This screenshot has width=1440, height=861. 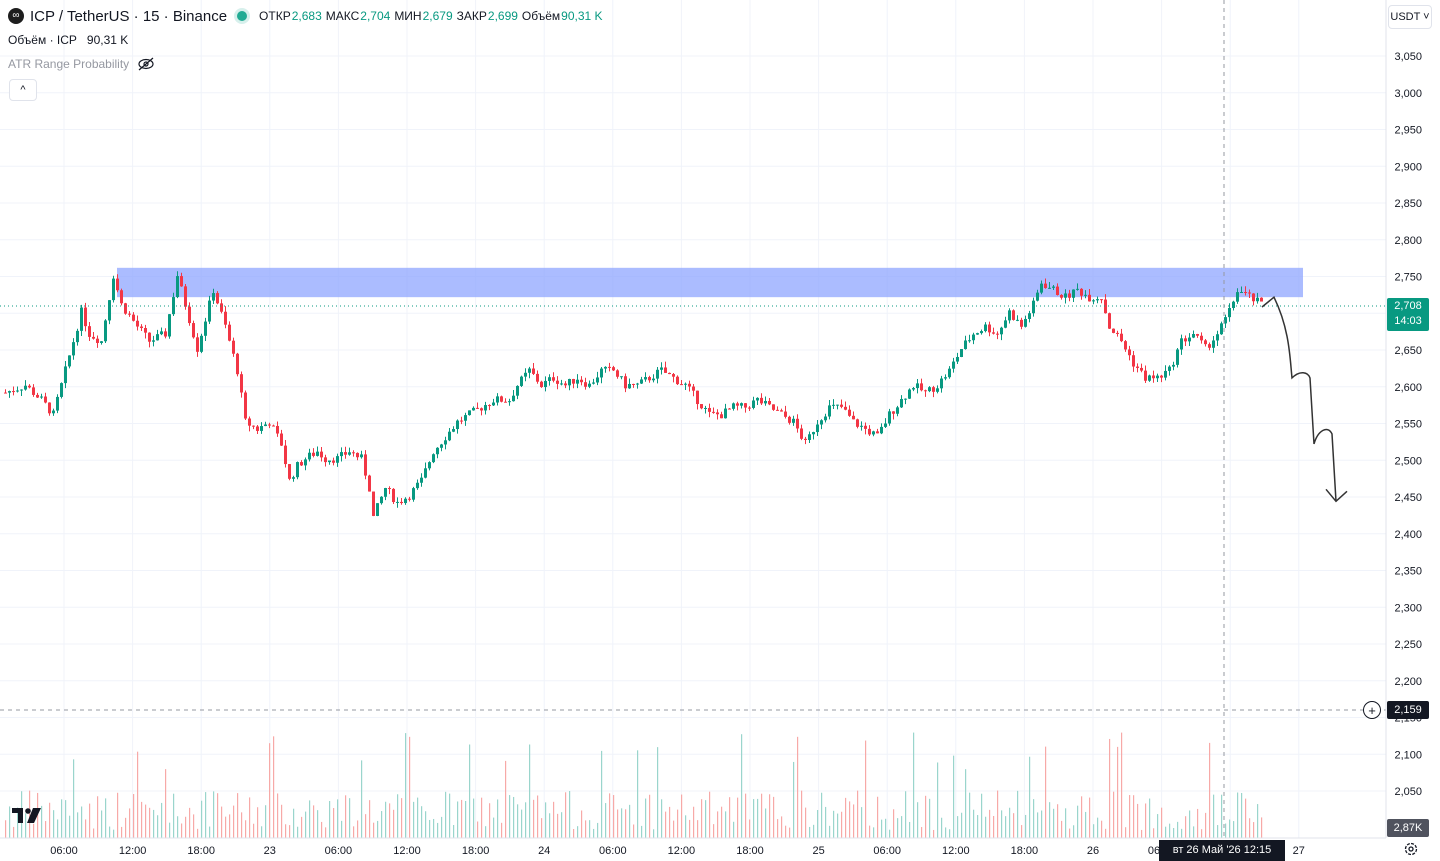 I want to click on price-tick-label: 2,800, so click(x=1408, y=241).